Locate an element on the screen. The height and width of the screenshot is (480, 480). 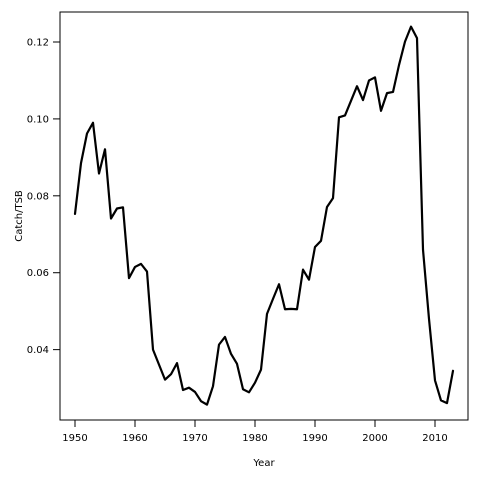
x-axis-title: Year is located at coordinates (263, 463).